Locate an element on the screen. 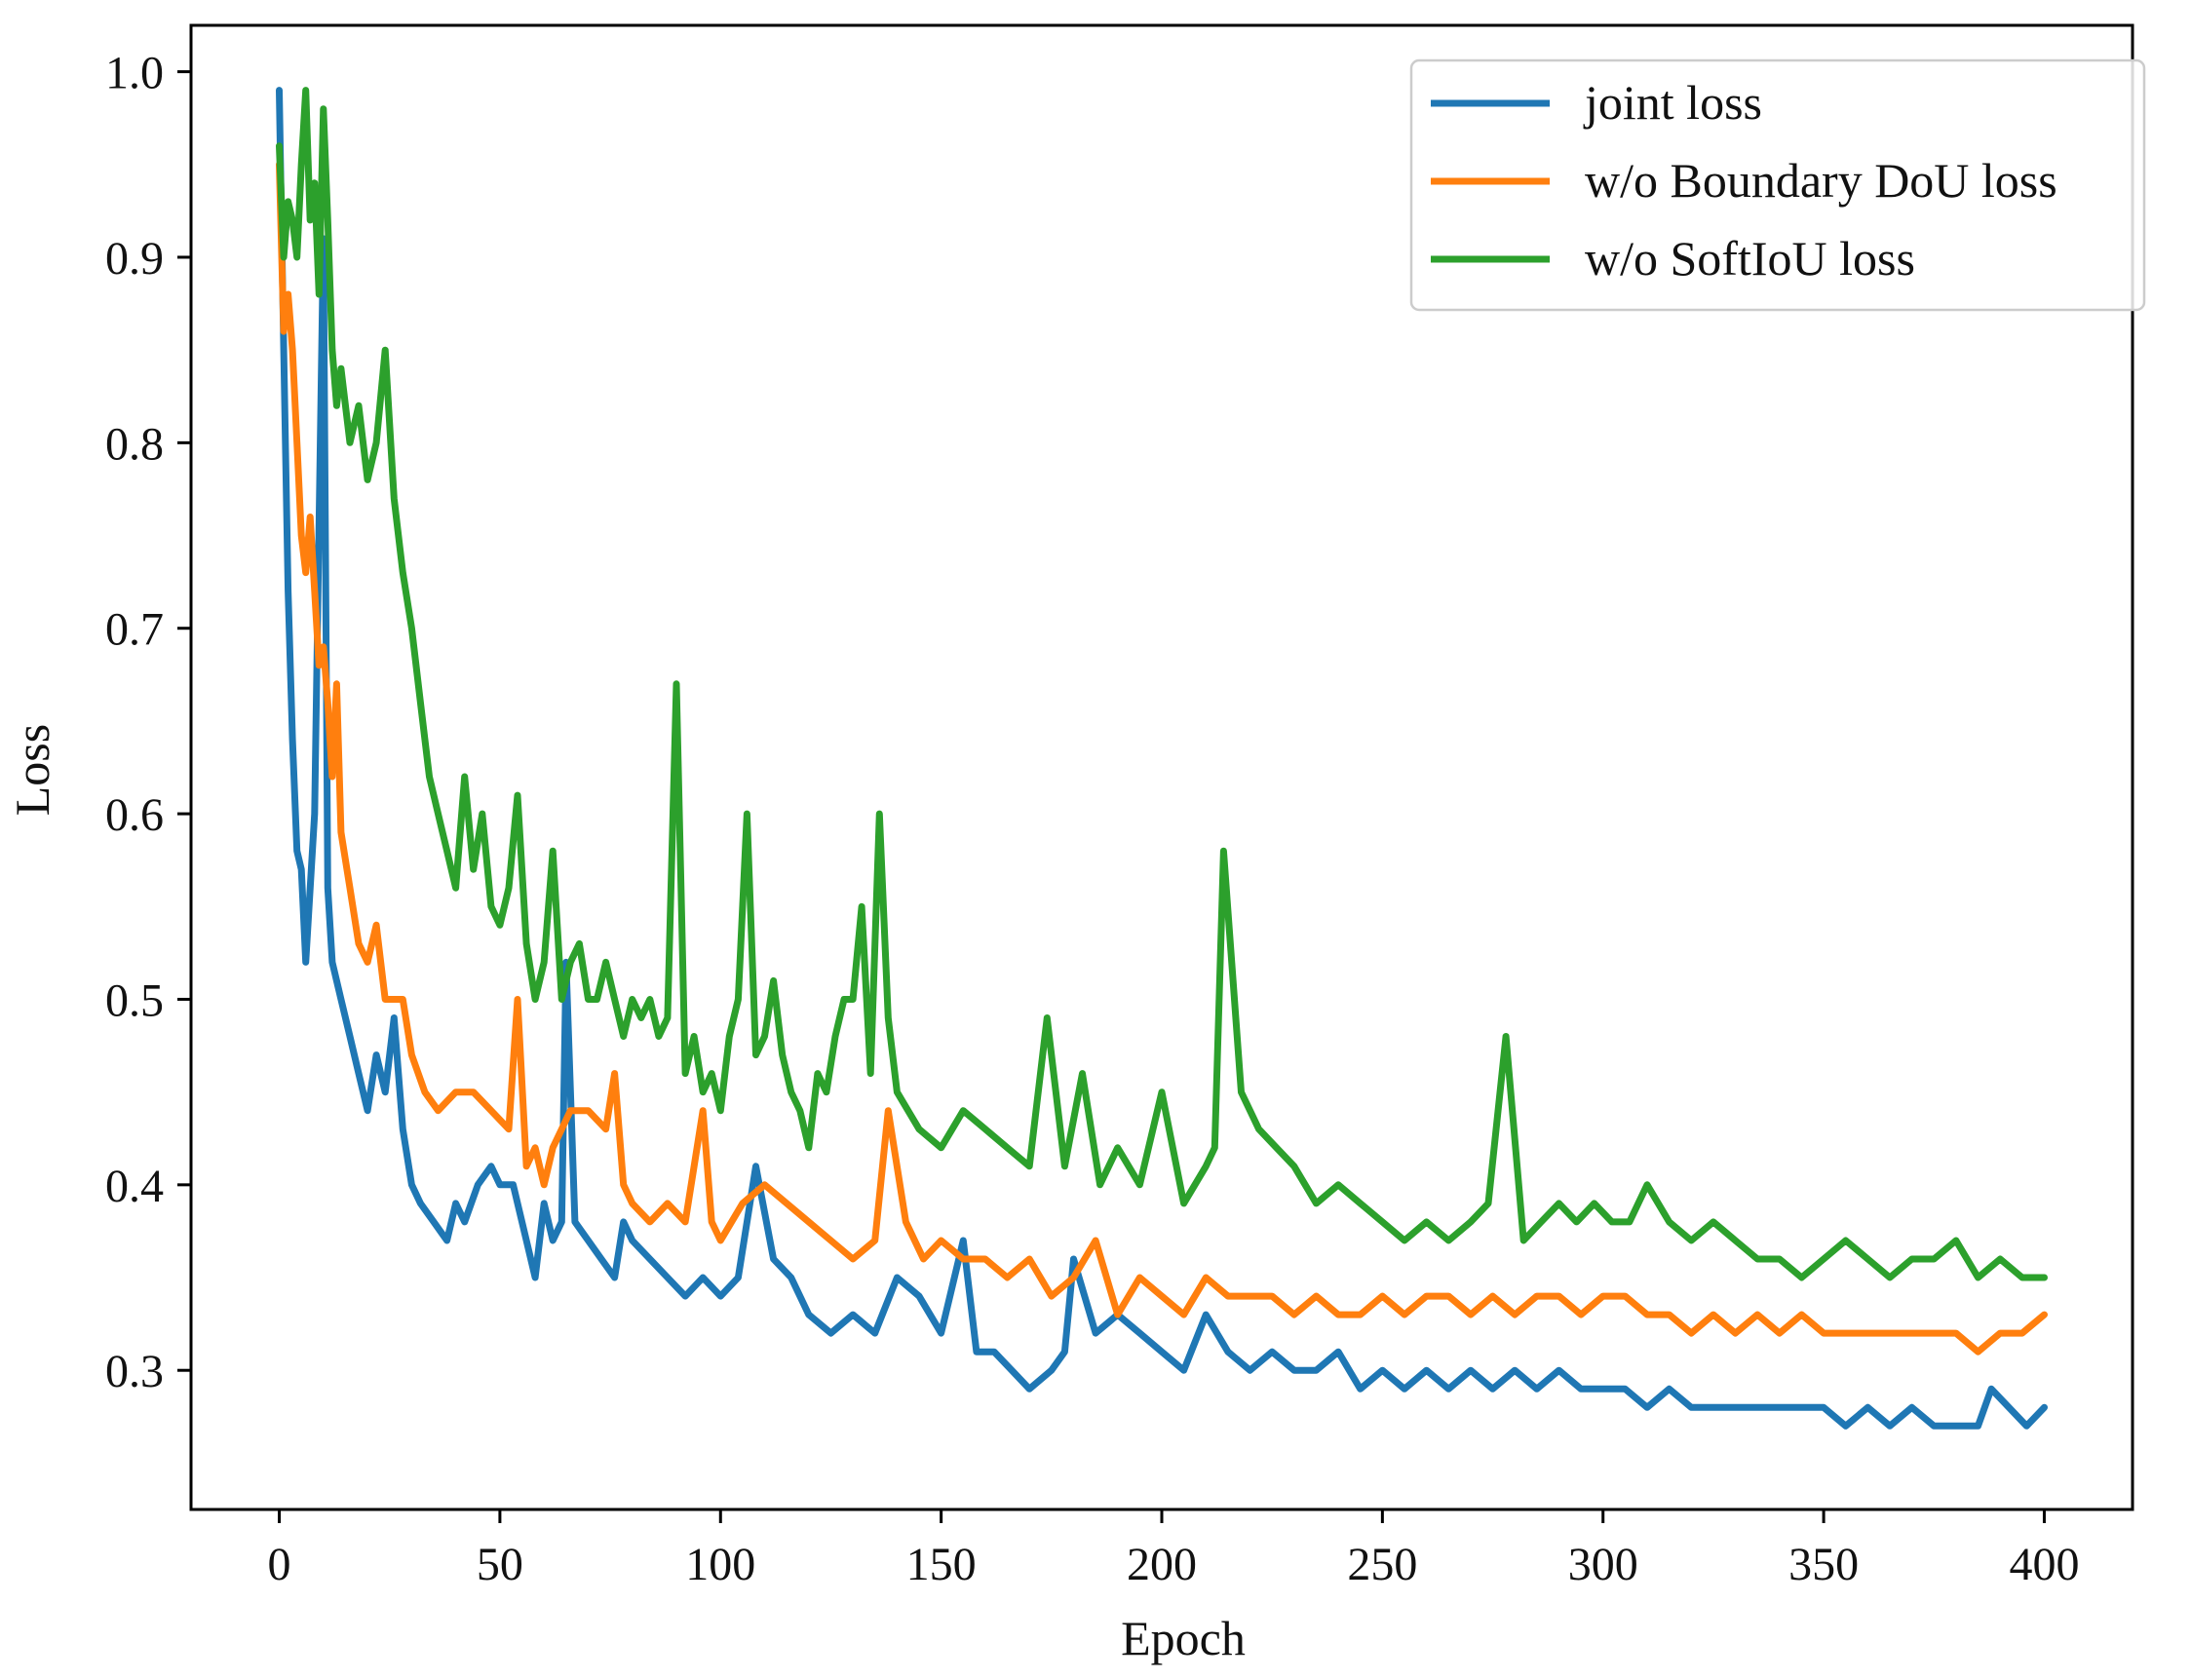  x-tick-label: 400 is located at coordinates (2044, 1564).